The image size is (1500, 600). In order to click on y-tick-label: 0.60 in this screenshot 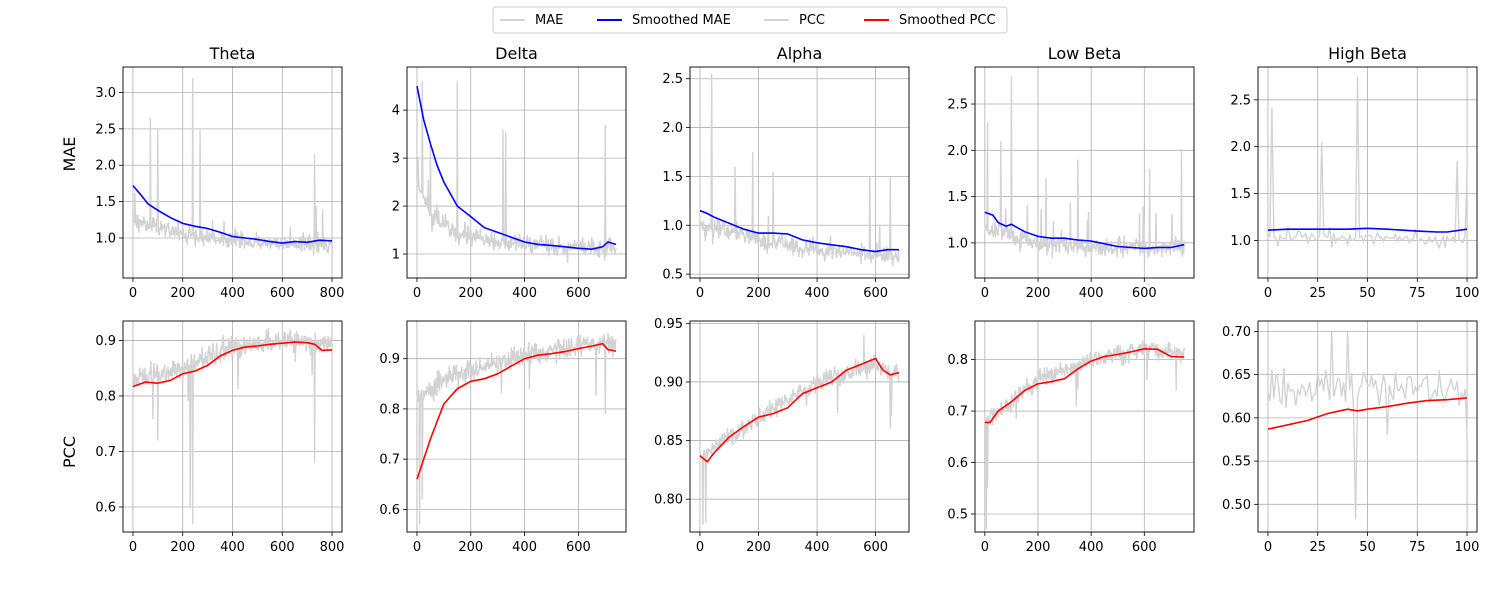, I will do `click(1236, 418)`.